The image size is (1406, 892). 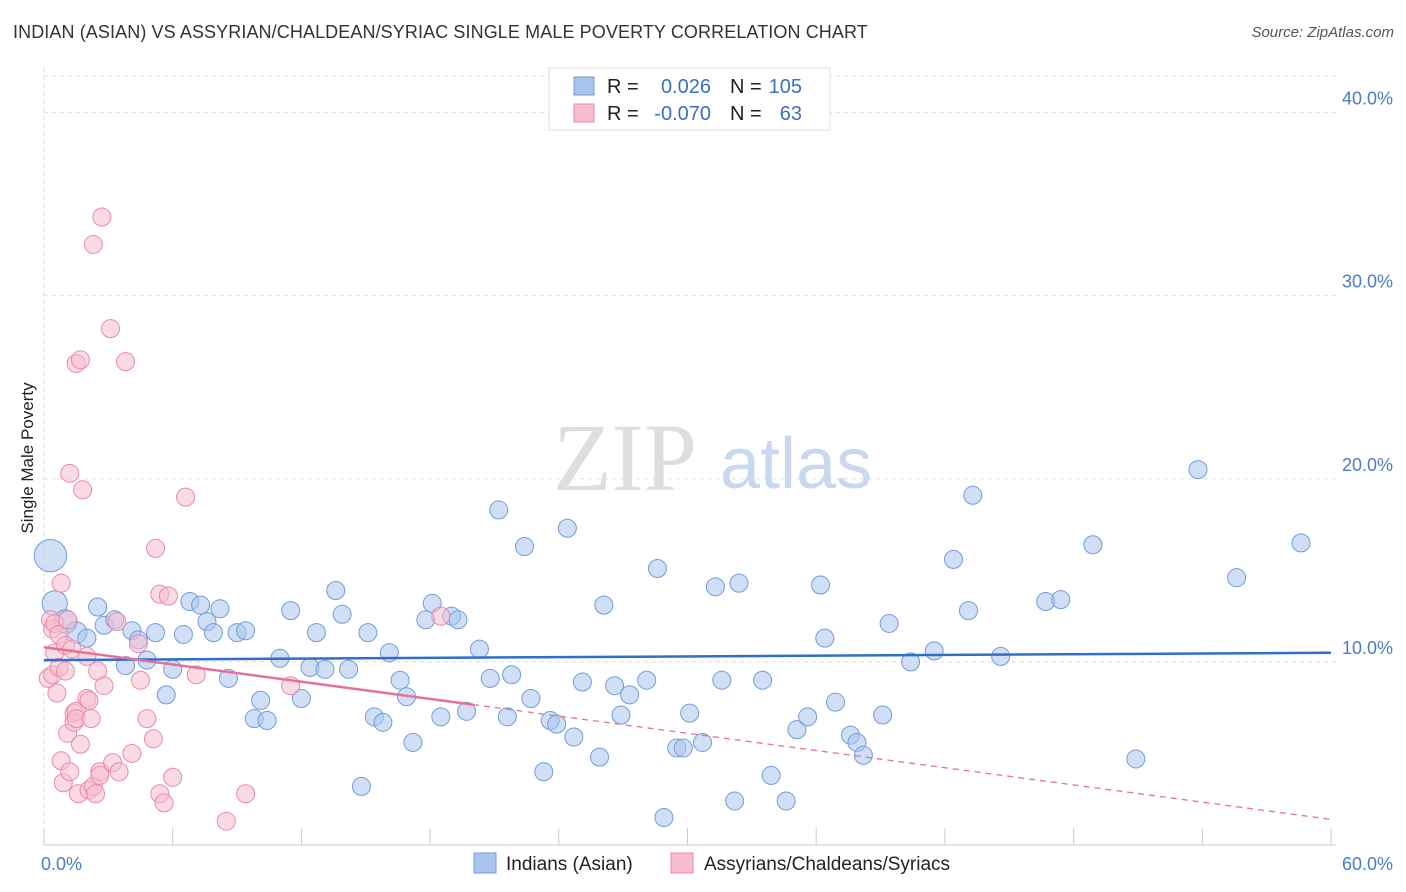 What do you see at coordinates (625, 457) in the screenshot?
I see `watermark-zip: ZIP` at bounding box center [625, 457].